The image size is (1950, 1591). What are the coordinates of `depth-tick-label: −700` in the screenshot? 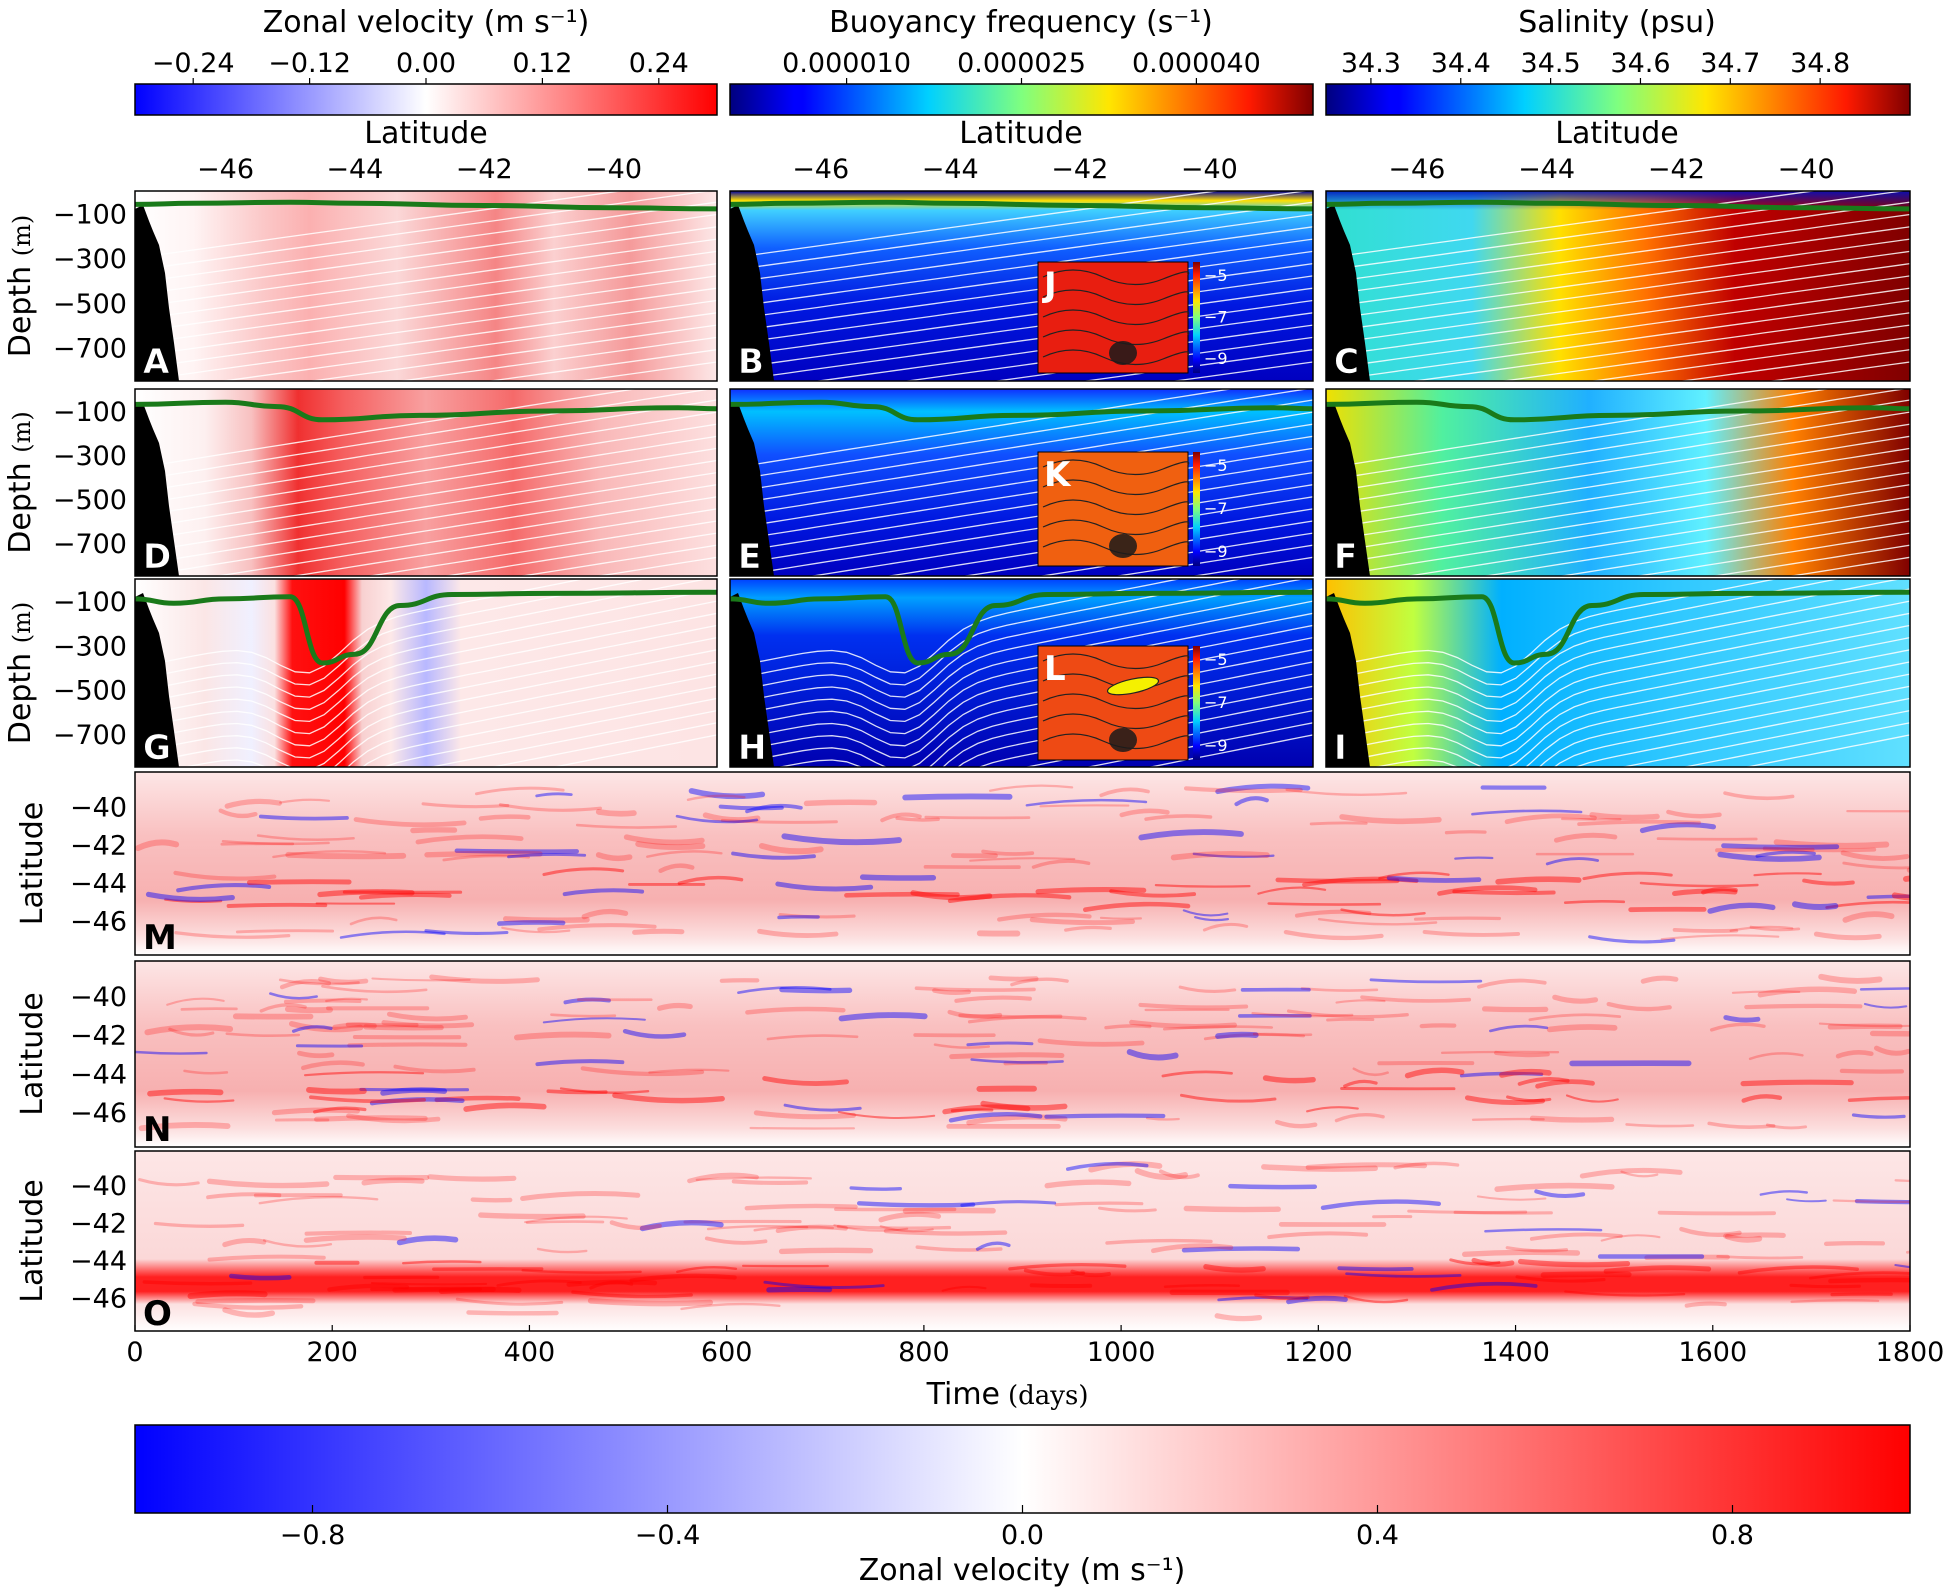 It's located at (90, 735).